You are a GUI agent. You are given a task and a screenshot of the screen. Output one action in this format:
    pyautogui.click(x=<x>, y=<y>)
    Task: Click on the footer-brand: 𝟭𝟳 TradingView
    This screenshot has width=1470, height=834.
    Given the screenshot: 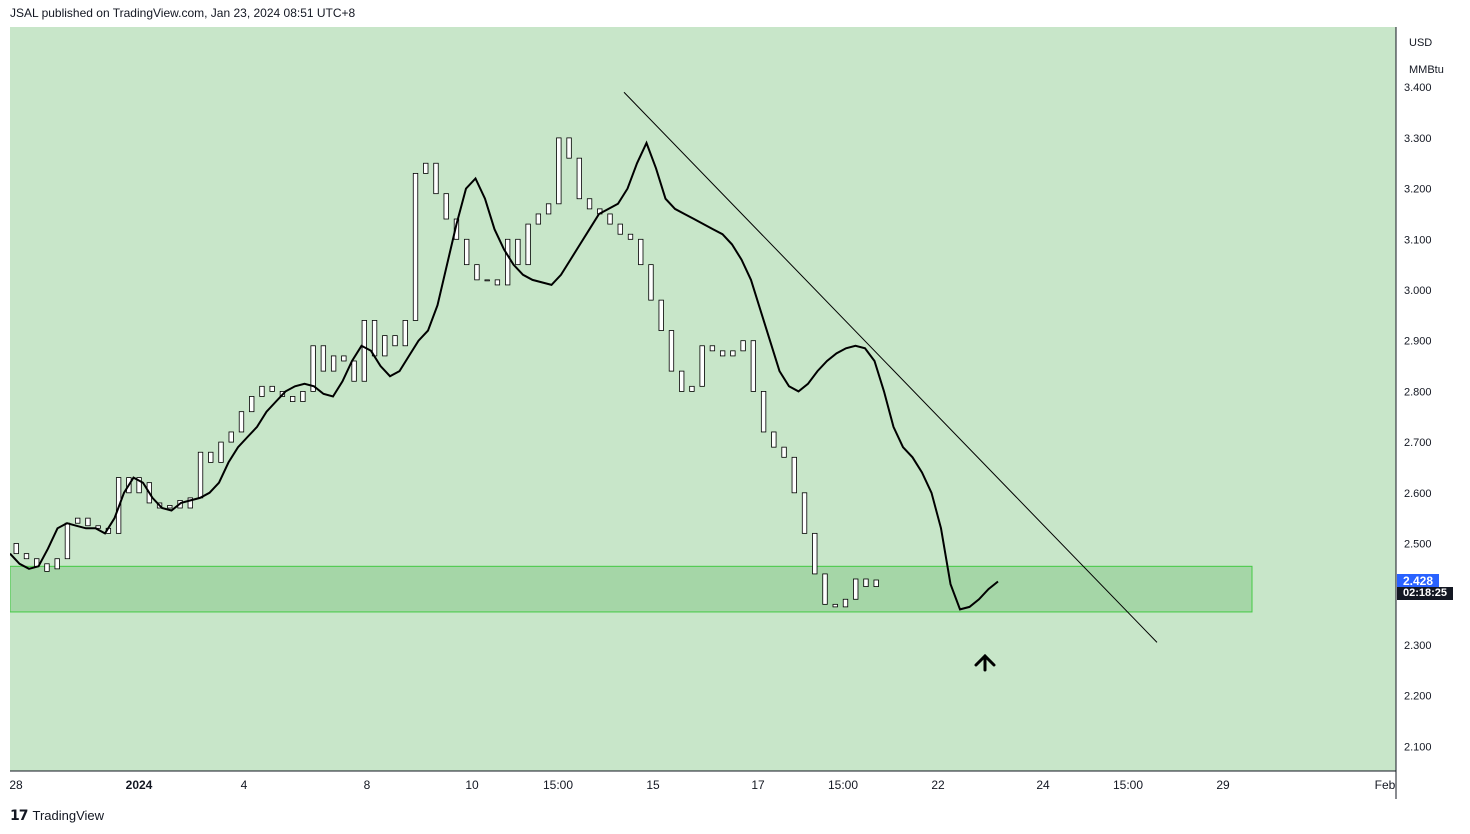 What is the action you would take?
    pyautogui.click(x=57, y=815)
    